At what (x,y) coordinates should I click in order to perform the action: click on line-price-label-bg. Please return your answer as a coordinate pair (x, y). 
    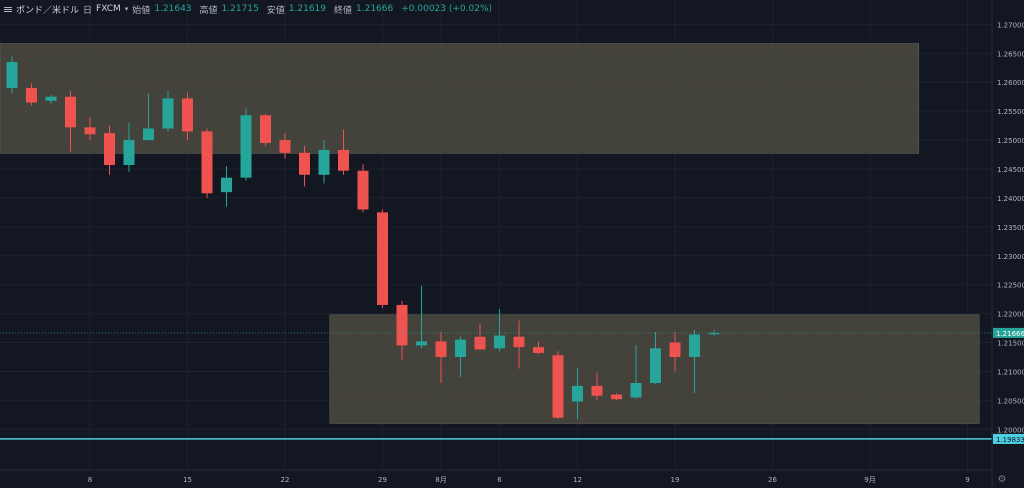
    Looking at the image, I should click on (1008, 438).